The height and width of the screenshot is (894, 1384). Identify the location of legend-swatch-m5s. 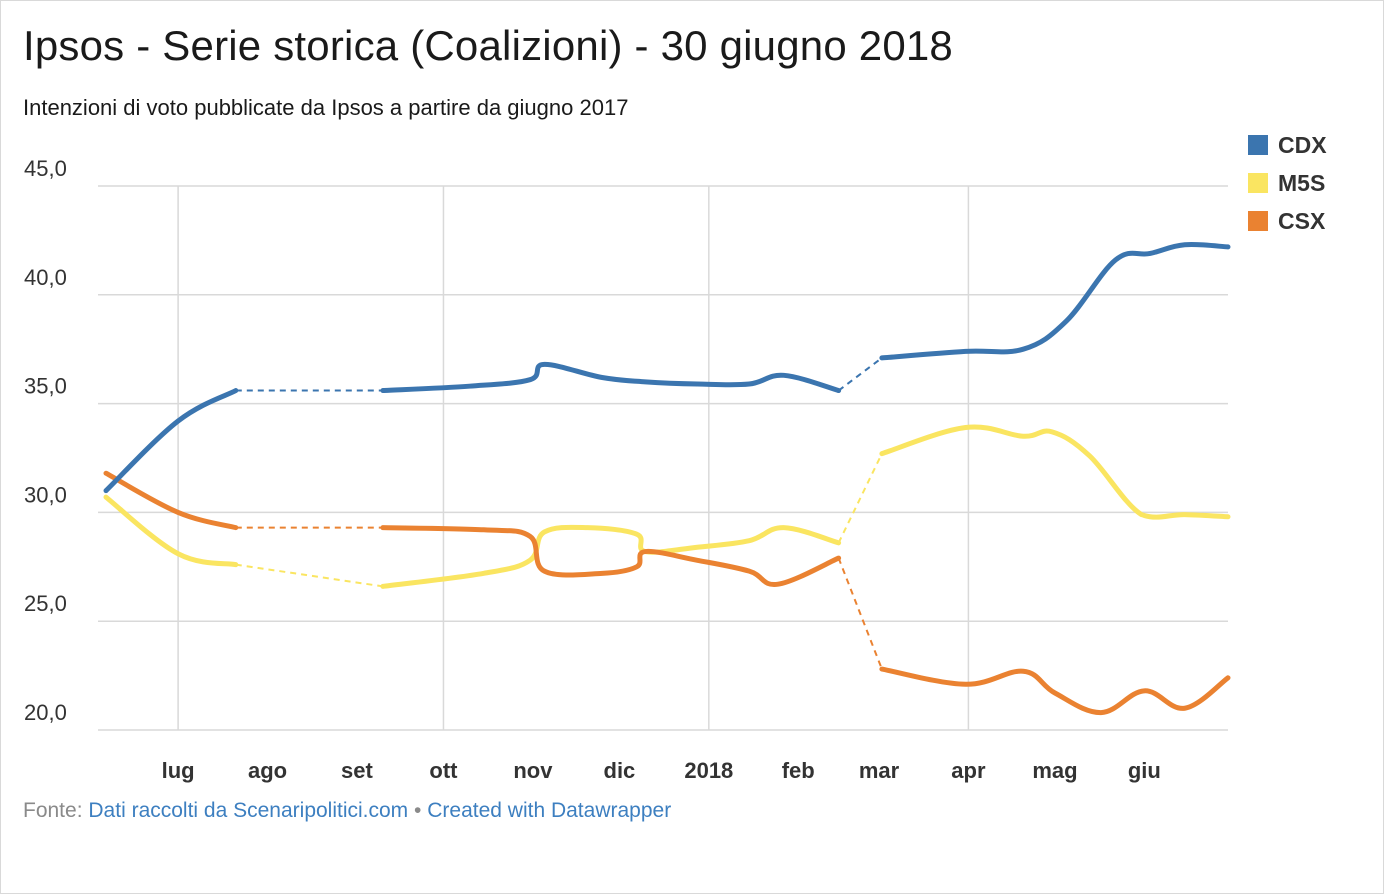
(1258, 183).